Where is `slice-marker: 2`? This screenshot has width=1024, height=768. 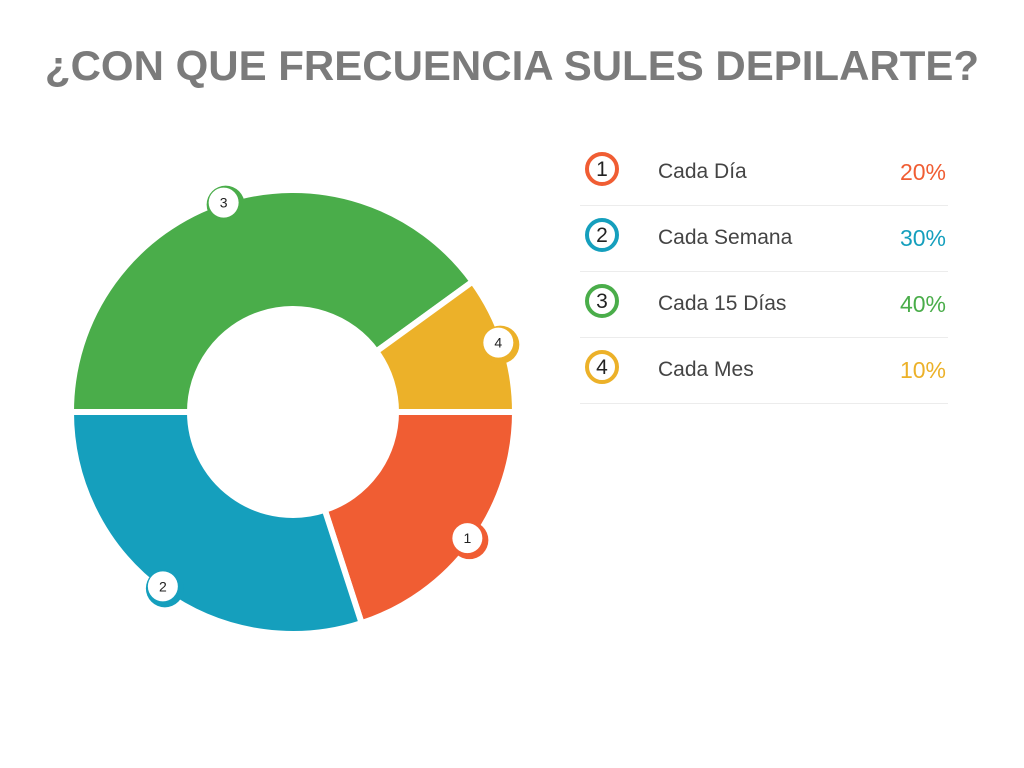 slice-marker: 2 is located at coordinates (164, 588).